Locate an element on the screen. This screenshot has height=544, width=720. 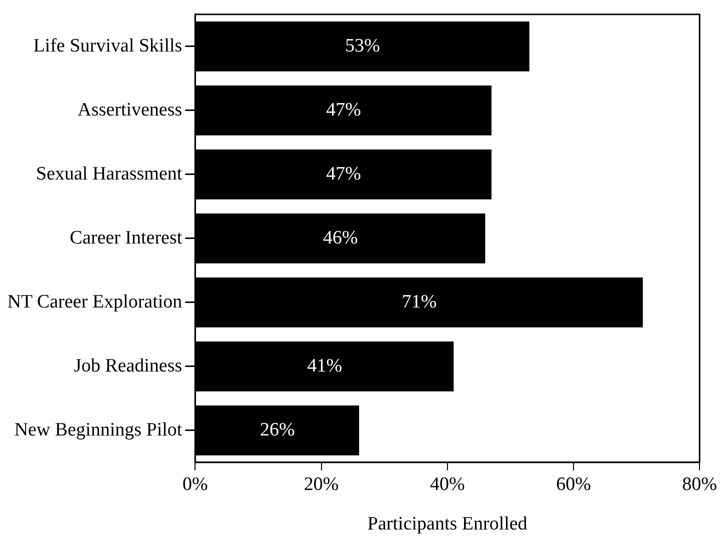
data-label: 71% is located at coordinates (419, 301).